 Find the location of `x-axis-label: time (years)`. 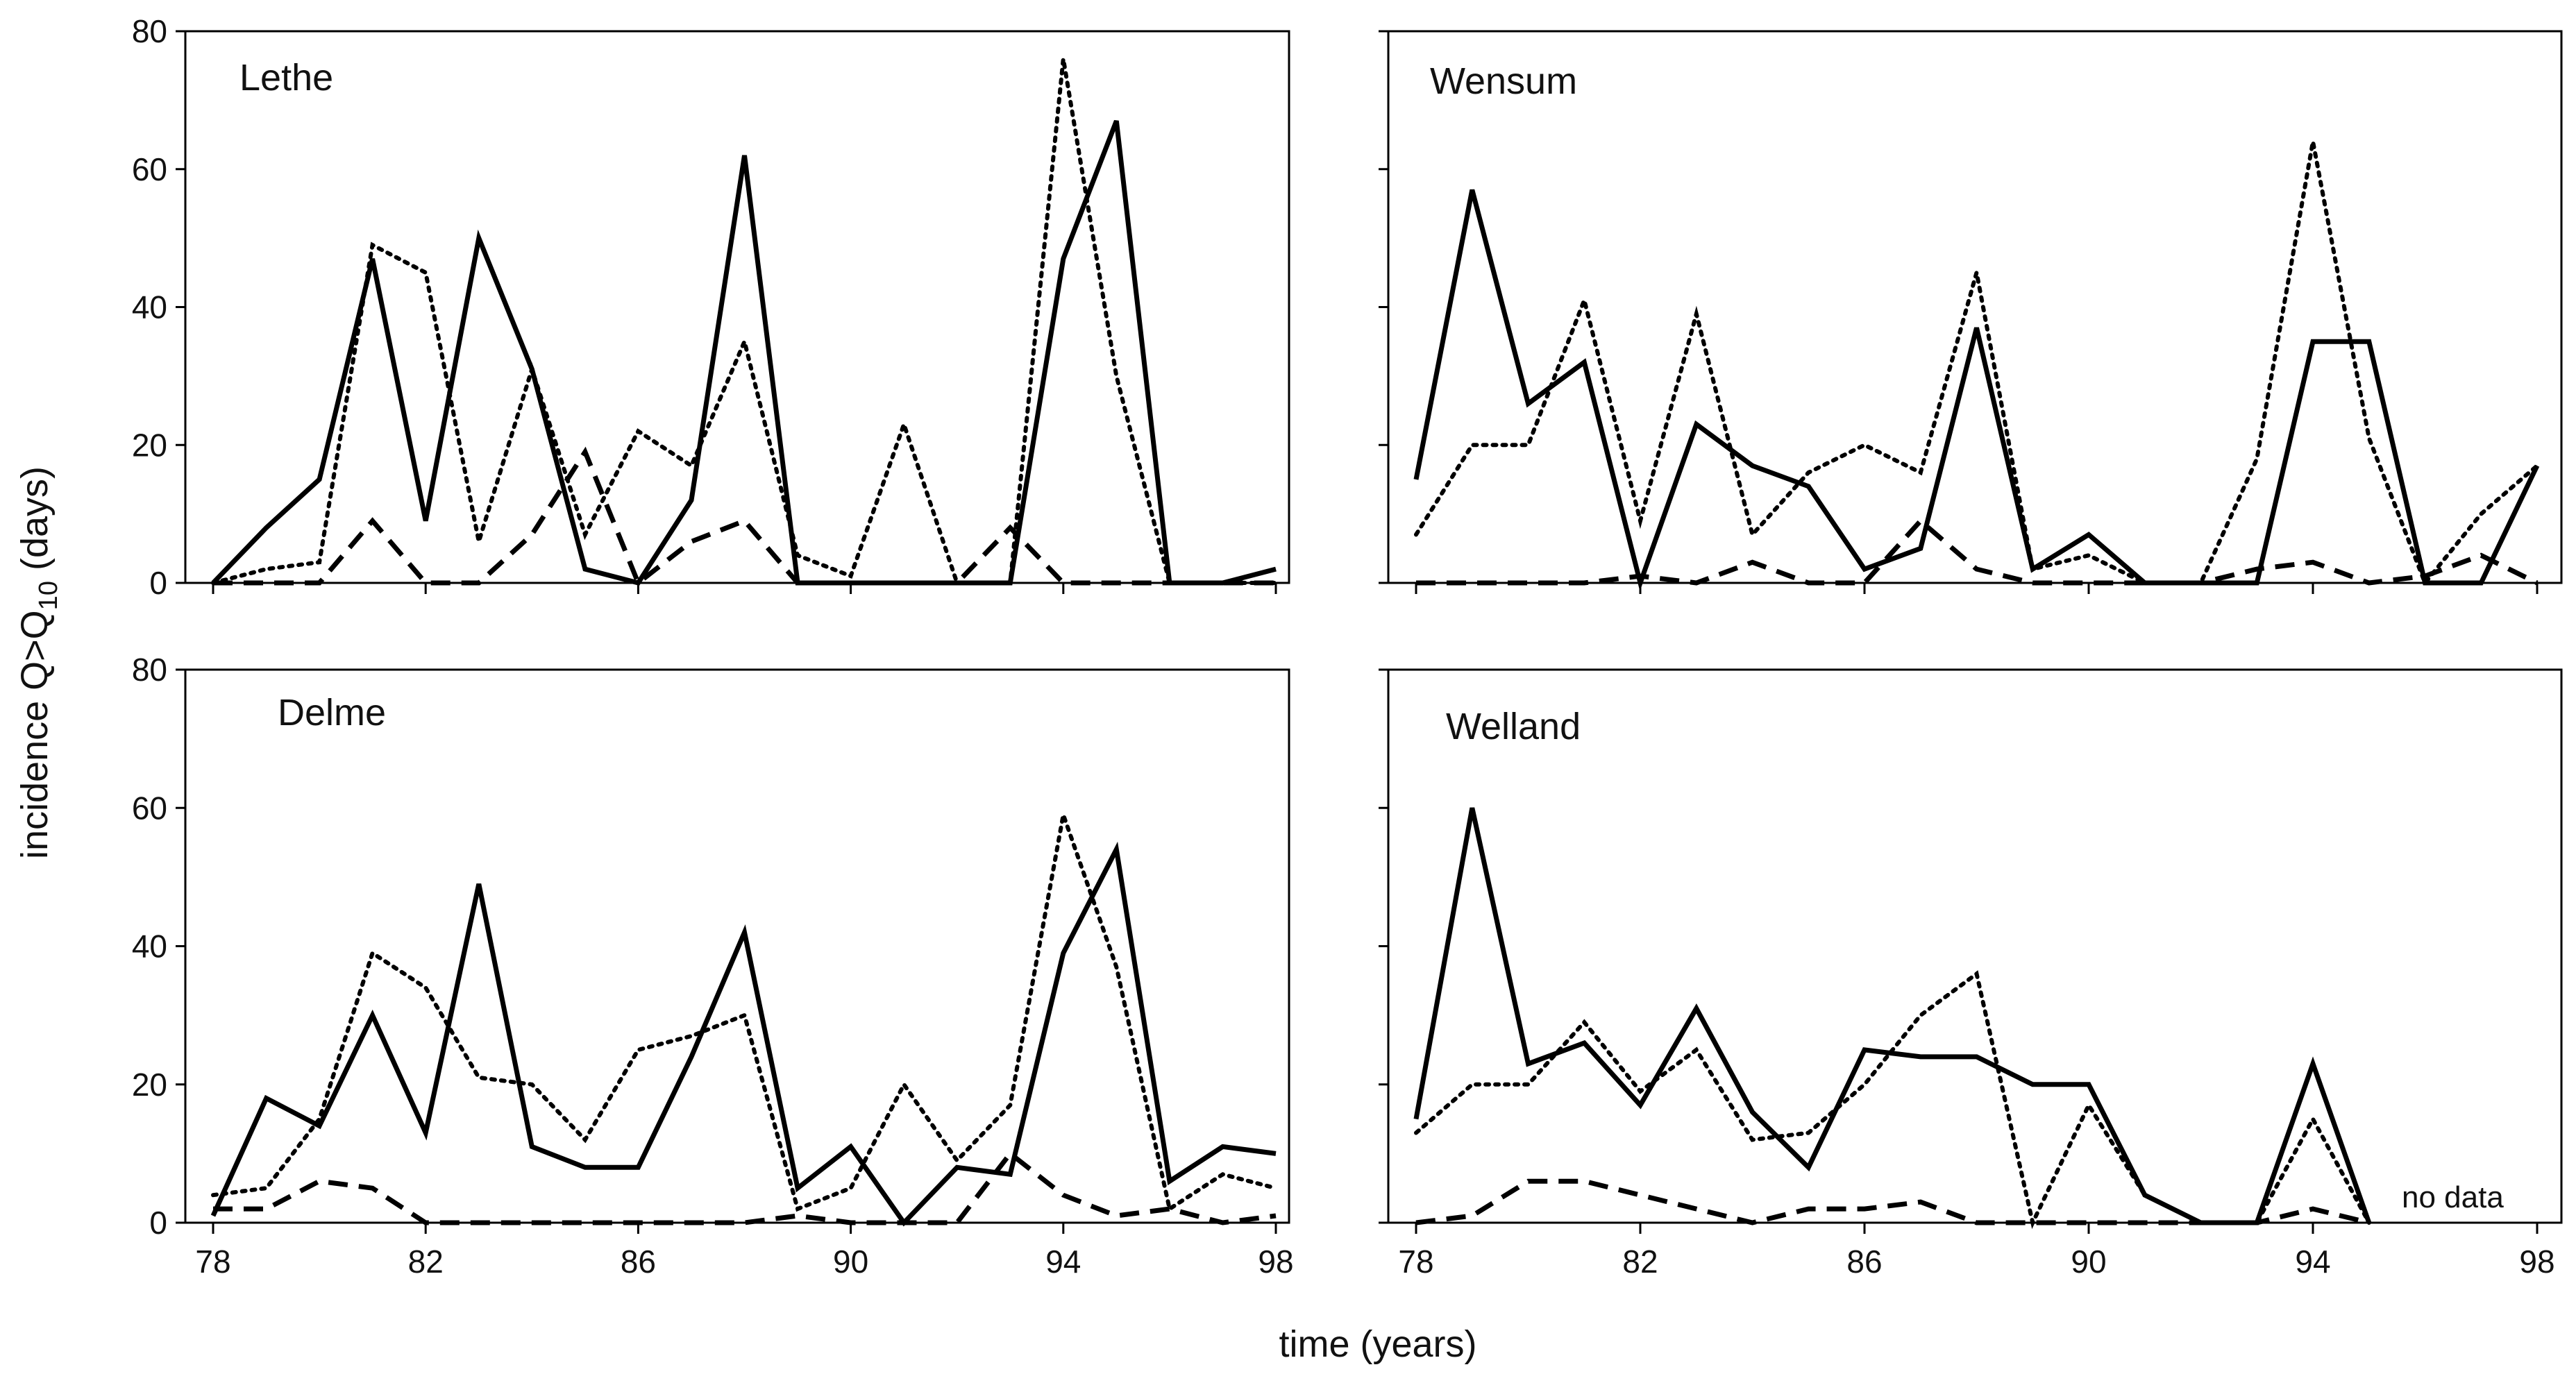

x-axis-label: time (years) is located at coordinates (1377, 1344).